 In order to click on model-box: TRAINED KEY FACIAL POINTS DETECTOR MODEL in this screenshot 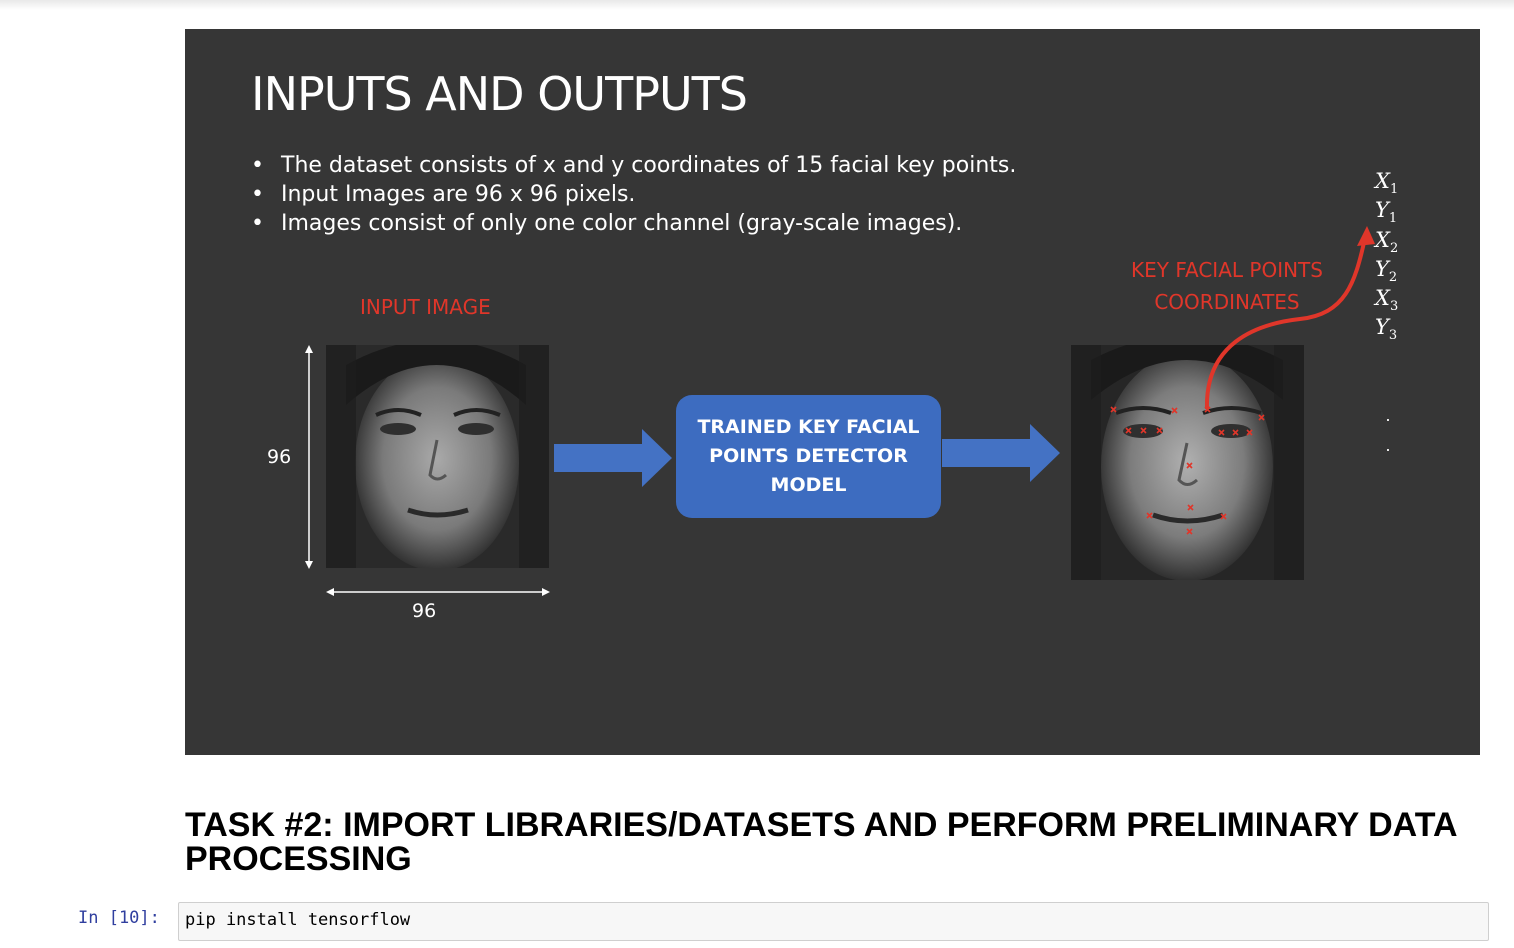, I will do `click(808, 456)`.